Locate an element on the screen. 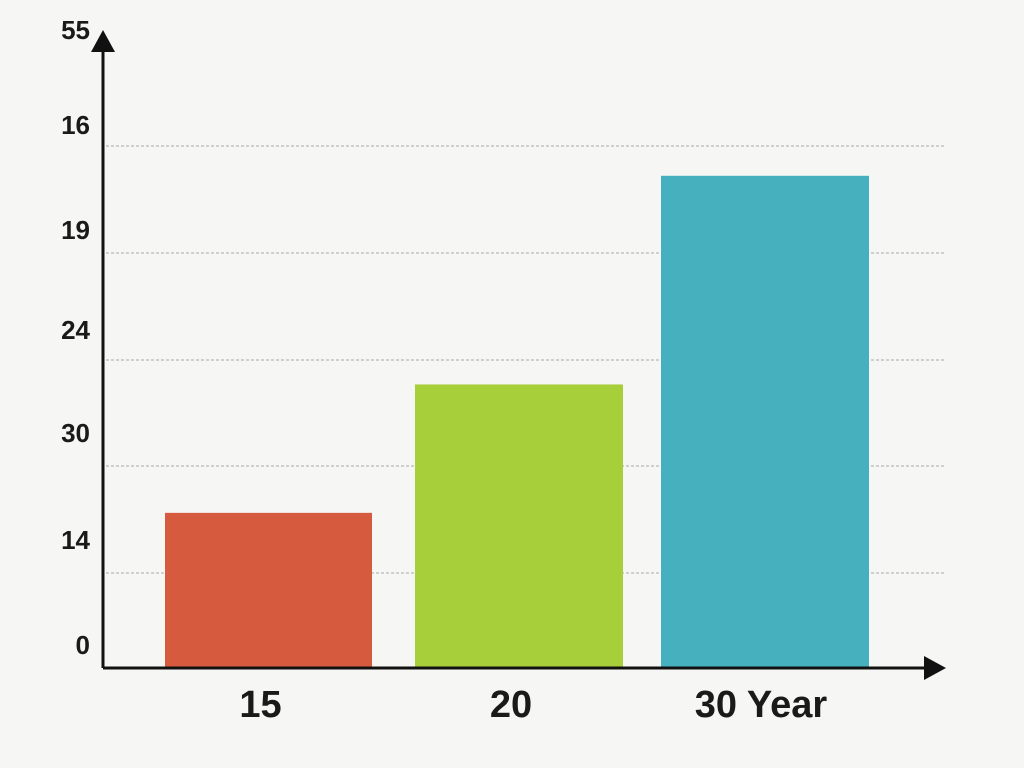 Image resolution: width=1024 pixels, height=768 pixels. y-tick-labels: 0 14 30 24 19 16 55 is located at coordinates (75, 337).